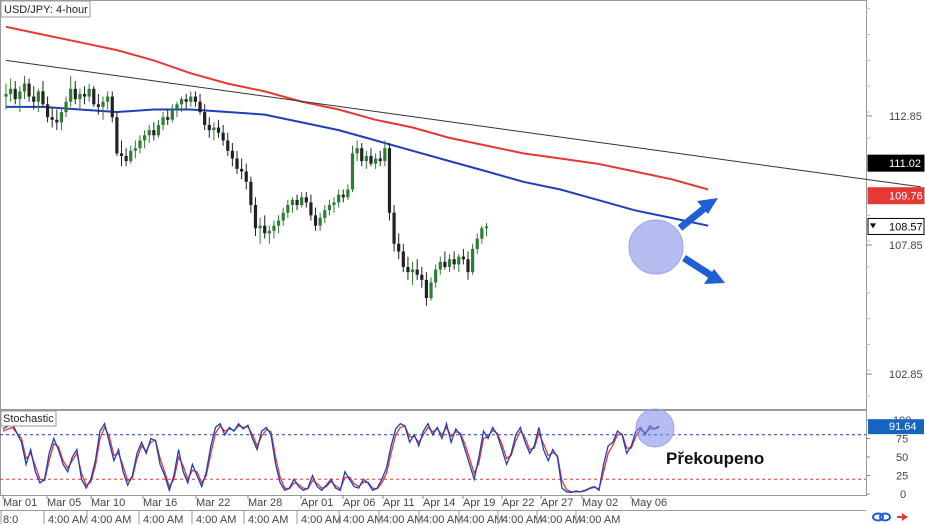 The width and height of the screenshot is (925, 525). I want to click on price-tags: 111.02 109.76 108.57, so click(896, 194).